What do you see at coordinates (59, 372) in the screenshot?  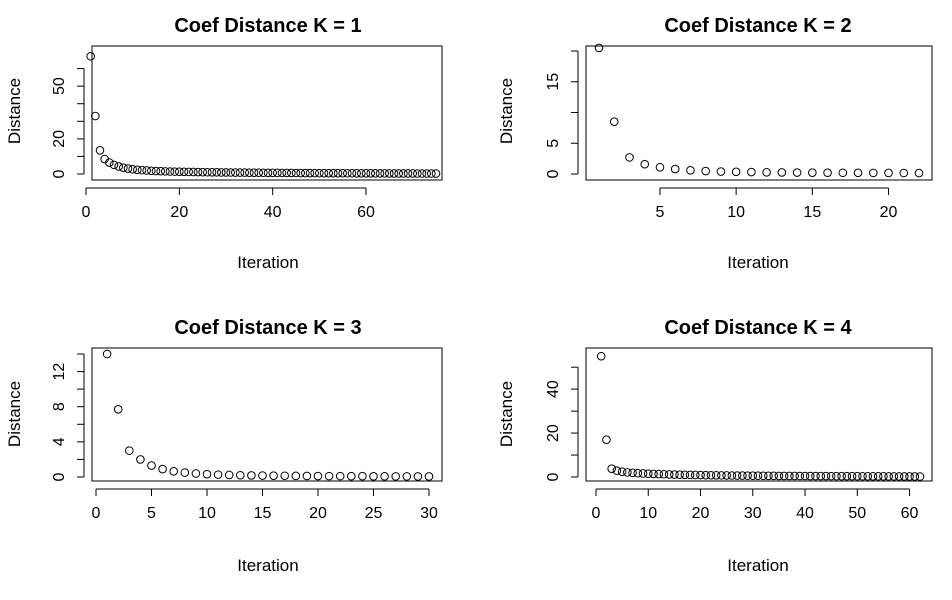 I see `y-tick-label: 12` at bounding box center [59, 372].